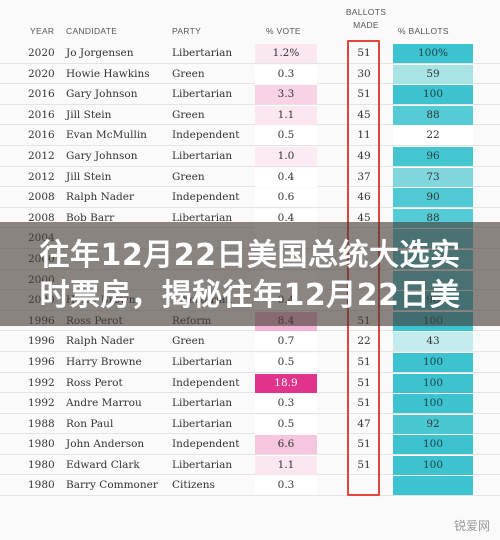 This screenshot has height=540, width=500. I want to click on cell-candidate: Bob Barr, so click(90, 217).